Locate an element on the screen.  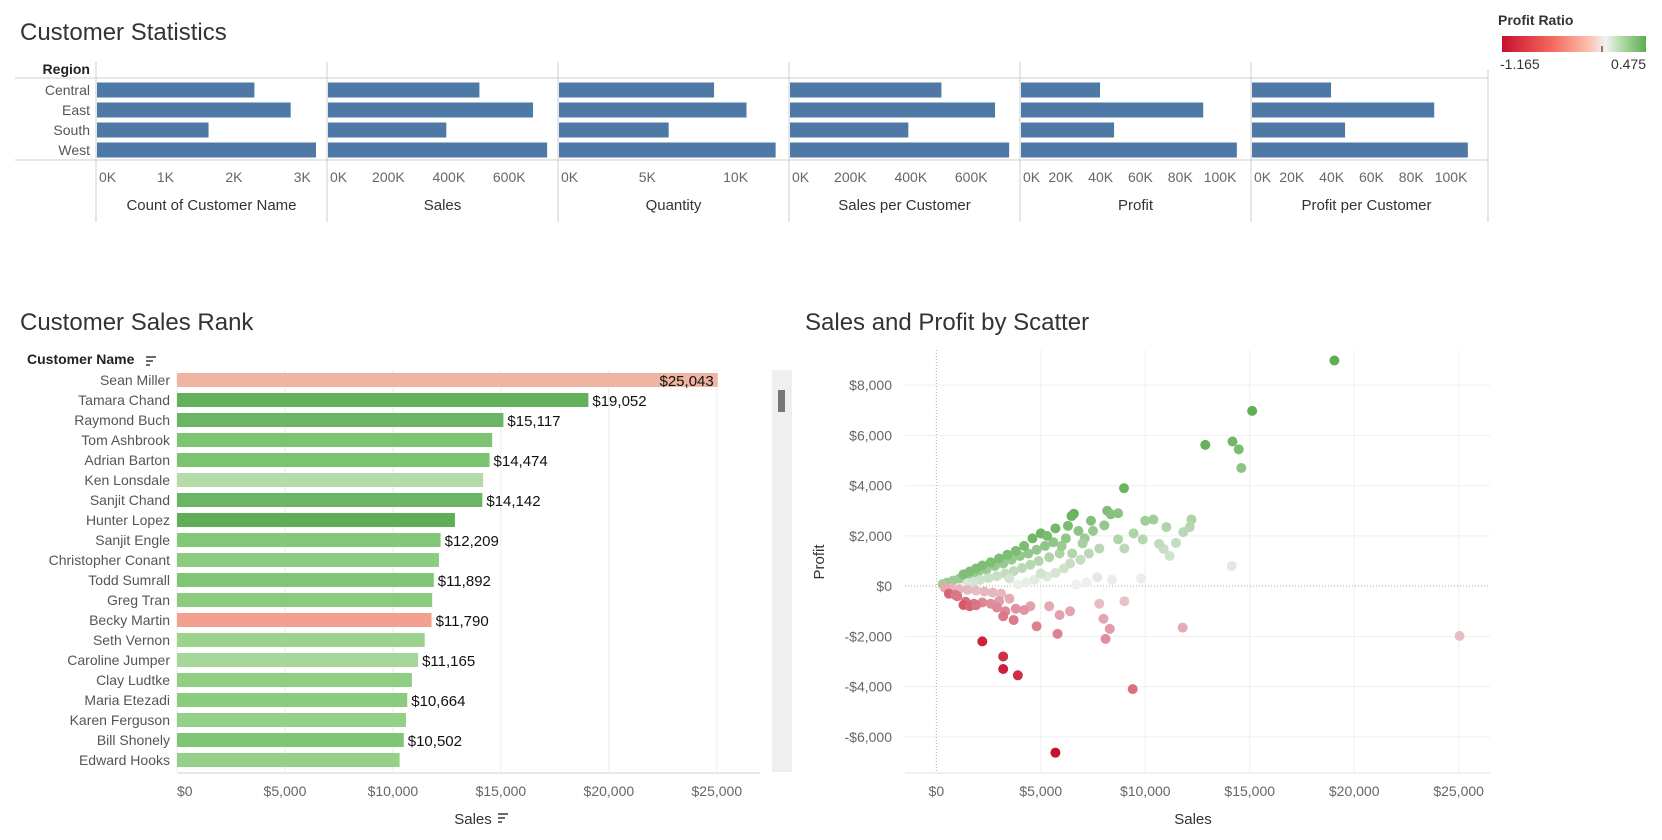
profit-ratio-legend: Profit Ratio -1.165 0.475 is located at coordinates (1566, 117).